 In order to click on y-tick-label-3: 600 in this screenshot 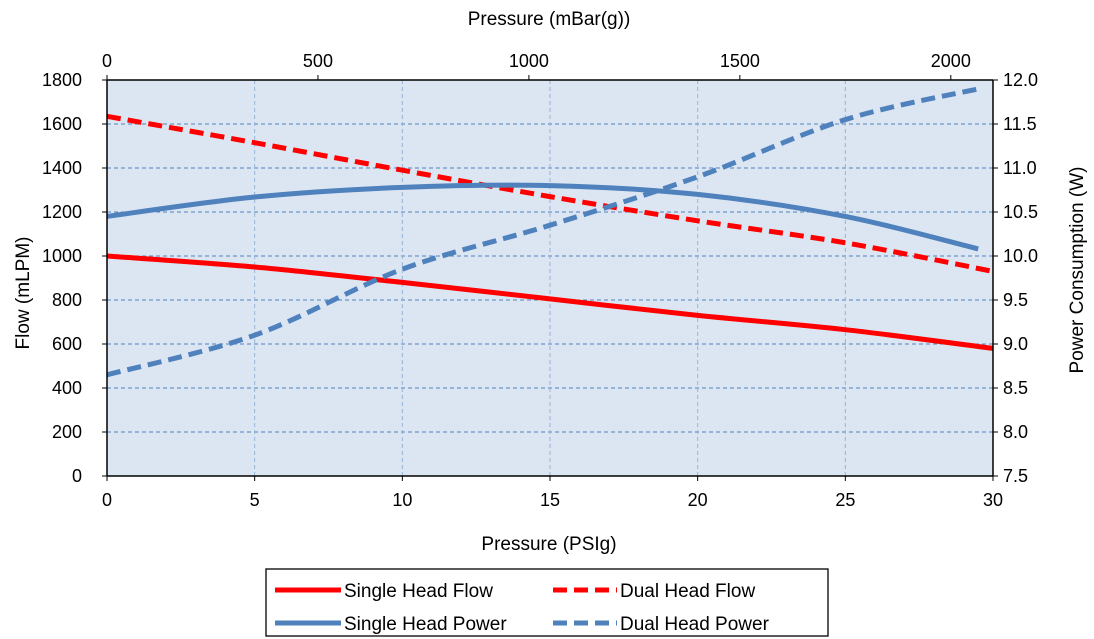, I will do `click(67, 344)`.